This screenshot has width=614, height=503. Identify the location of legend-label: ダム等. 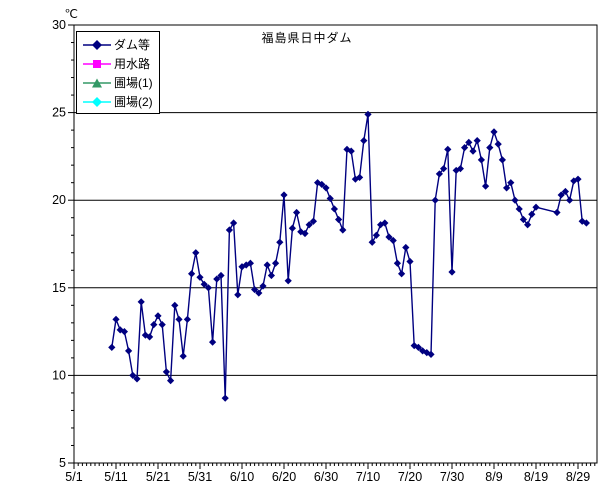
(132, 44).